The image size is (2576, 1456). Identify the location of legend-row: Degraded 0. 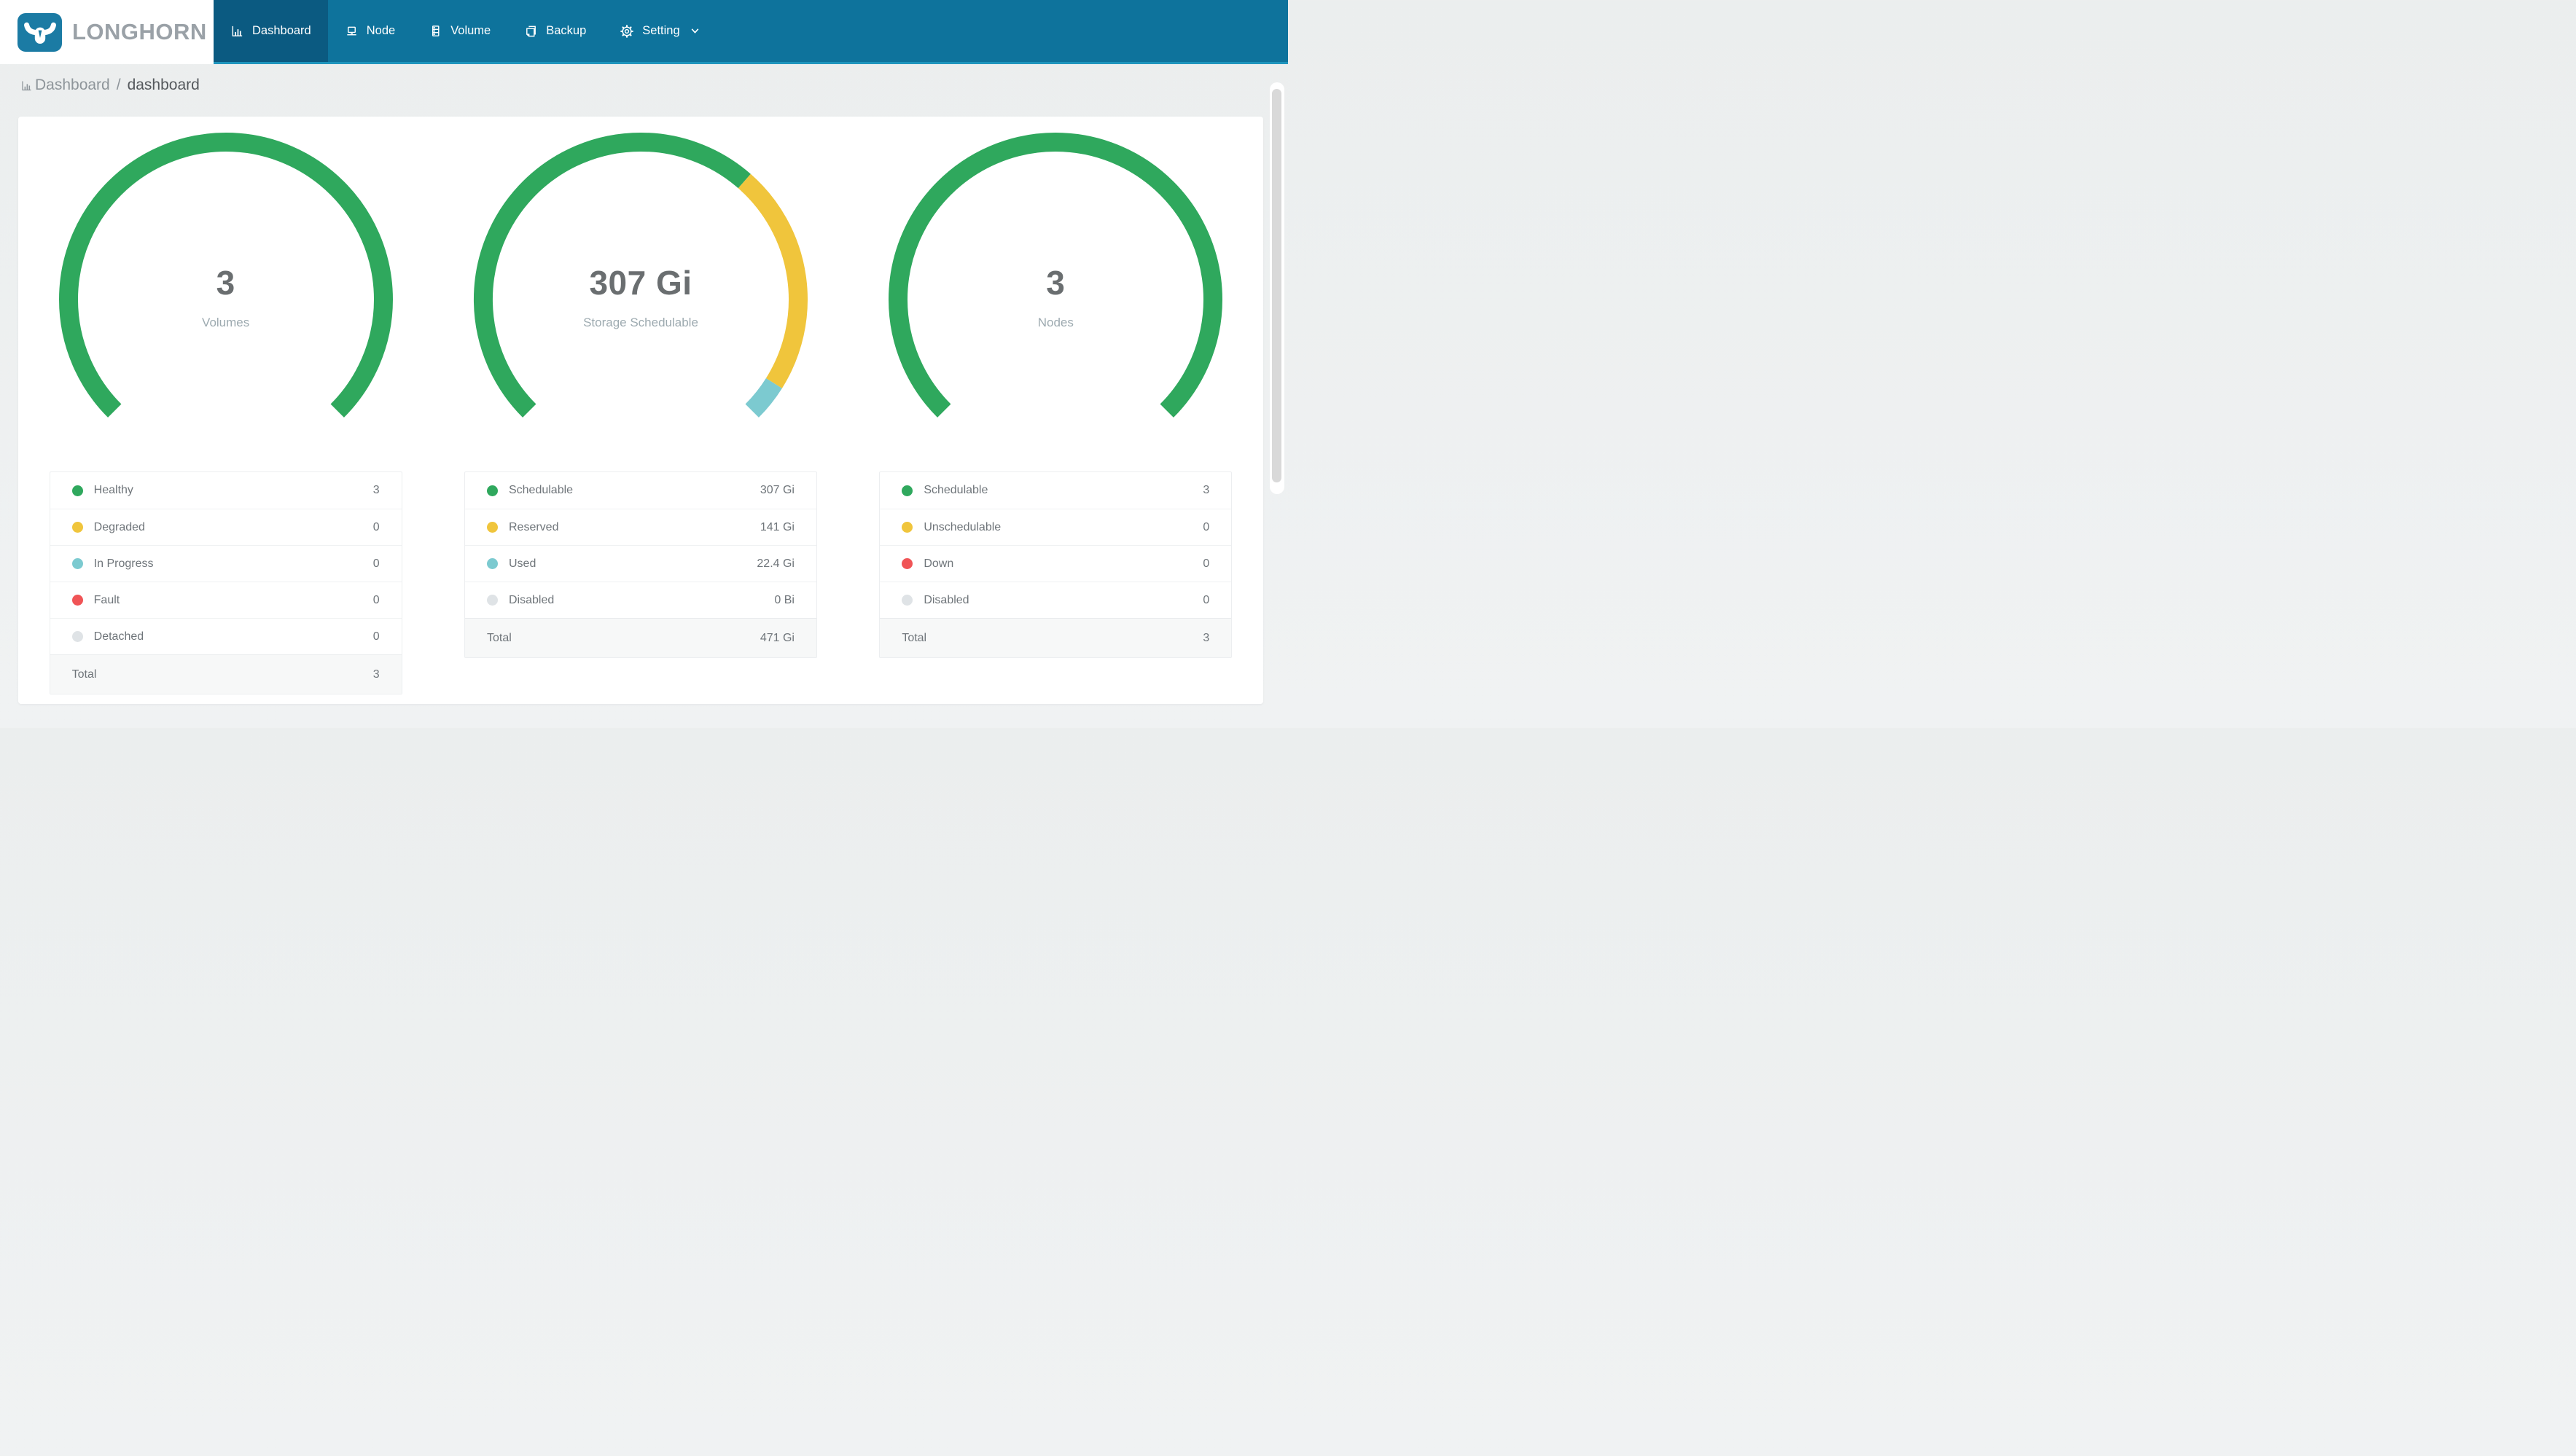
(226, 527).